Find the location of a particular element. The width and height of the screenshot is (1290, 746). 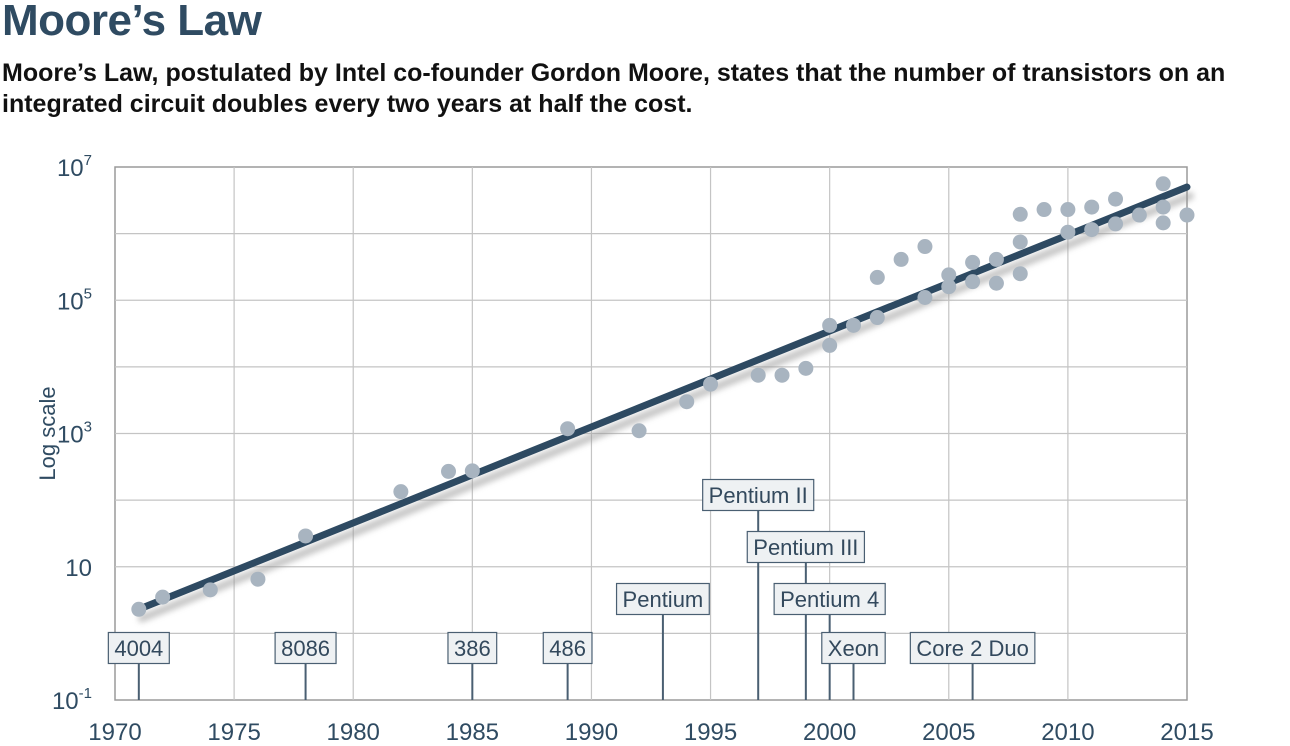

y-axis-label: Log scale is located at coordinates (47, 433).